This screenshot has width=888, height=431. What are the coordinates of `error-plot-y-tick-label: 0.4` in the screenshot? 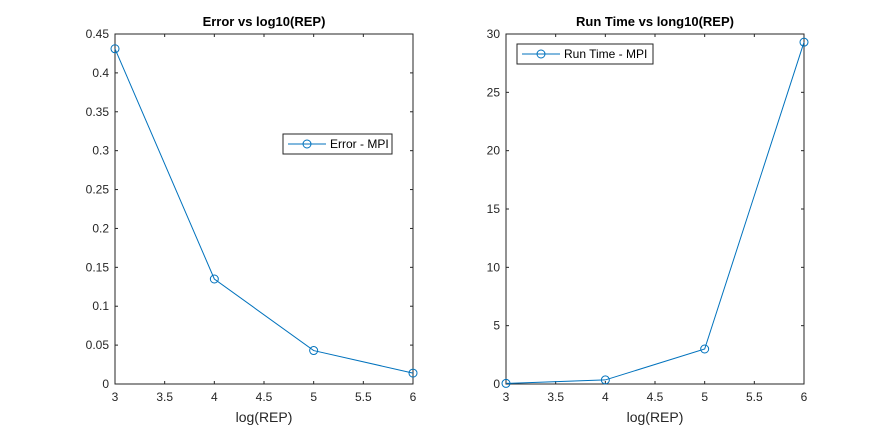 It's located at (100, 73).